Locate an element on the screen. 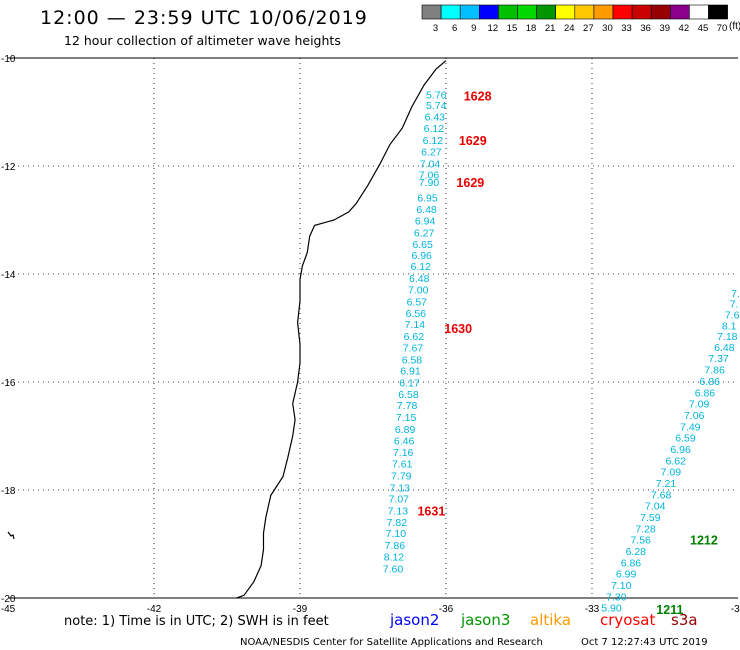  swh-value-label: 6.12 is located at coordinates (434, 129).